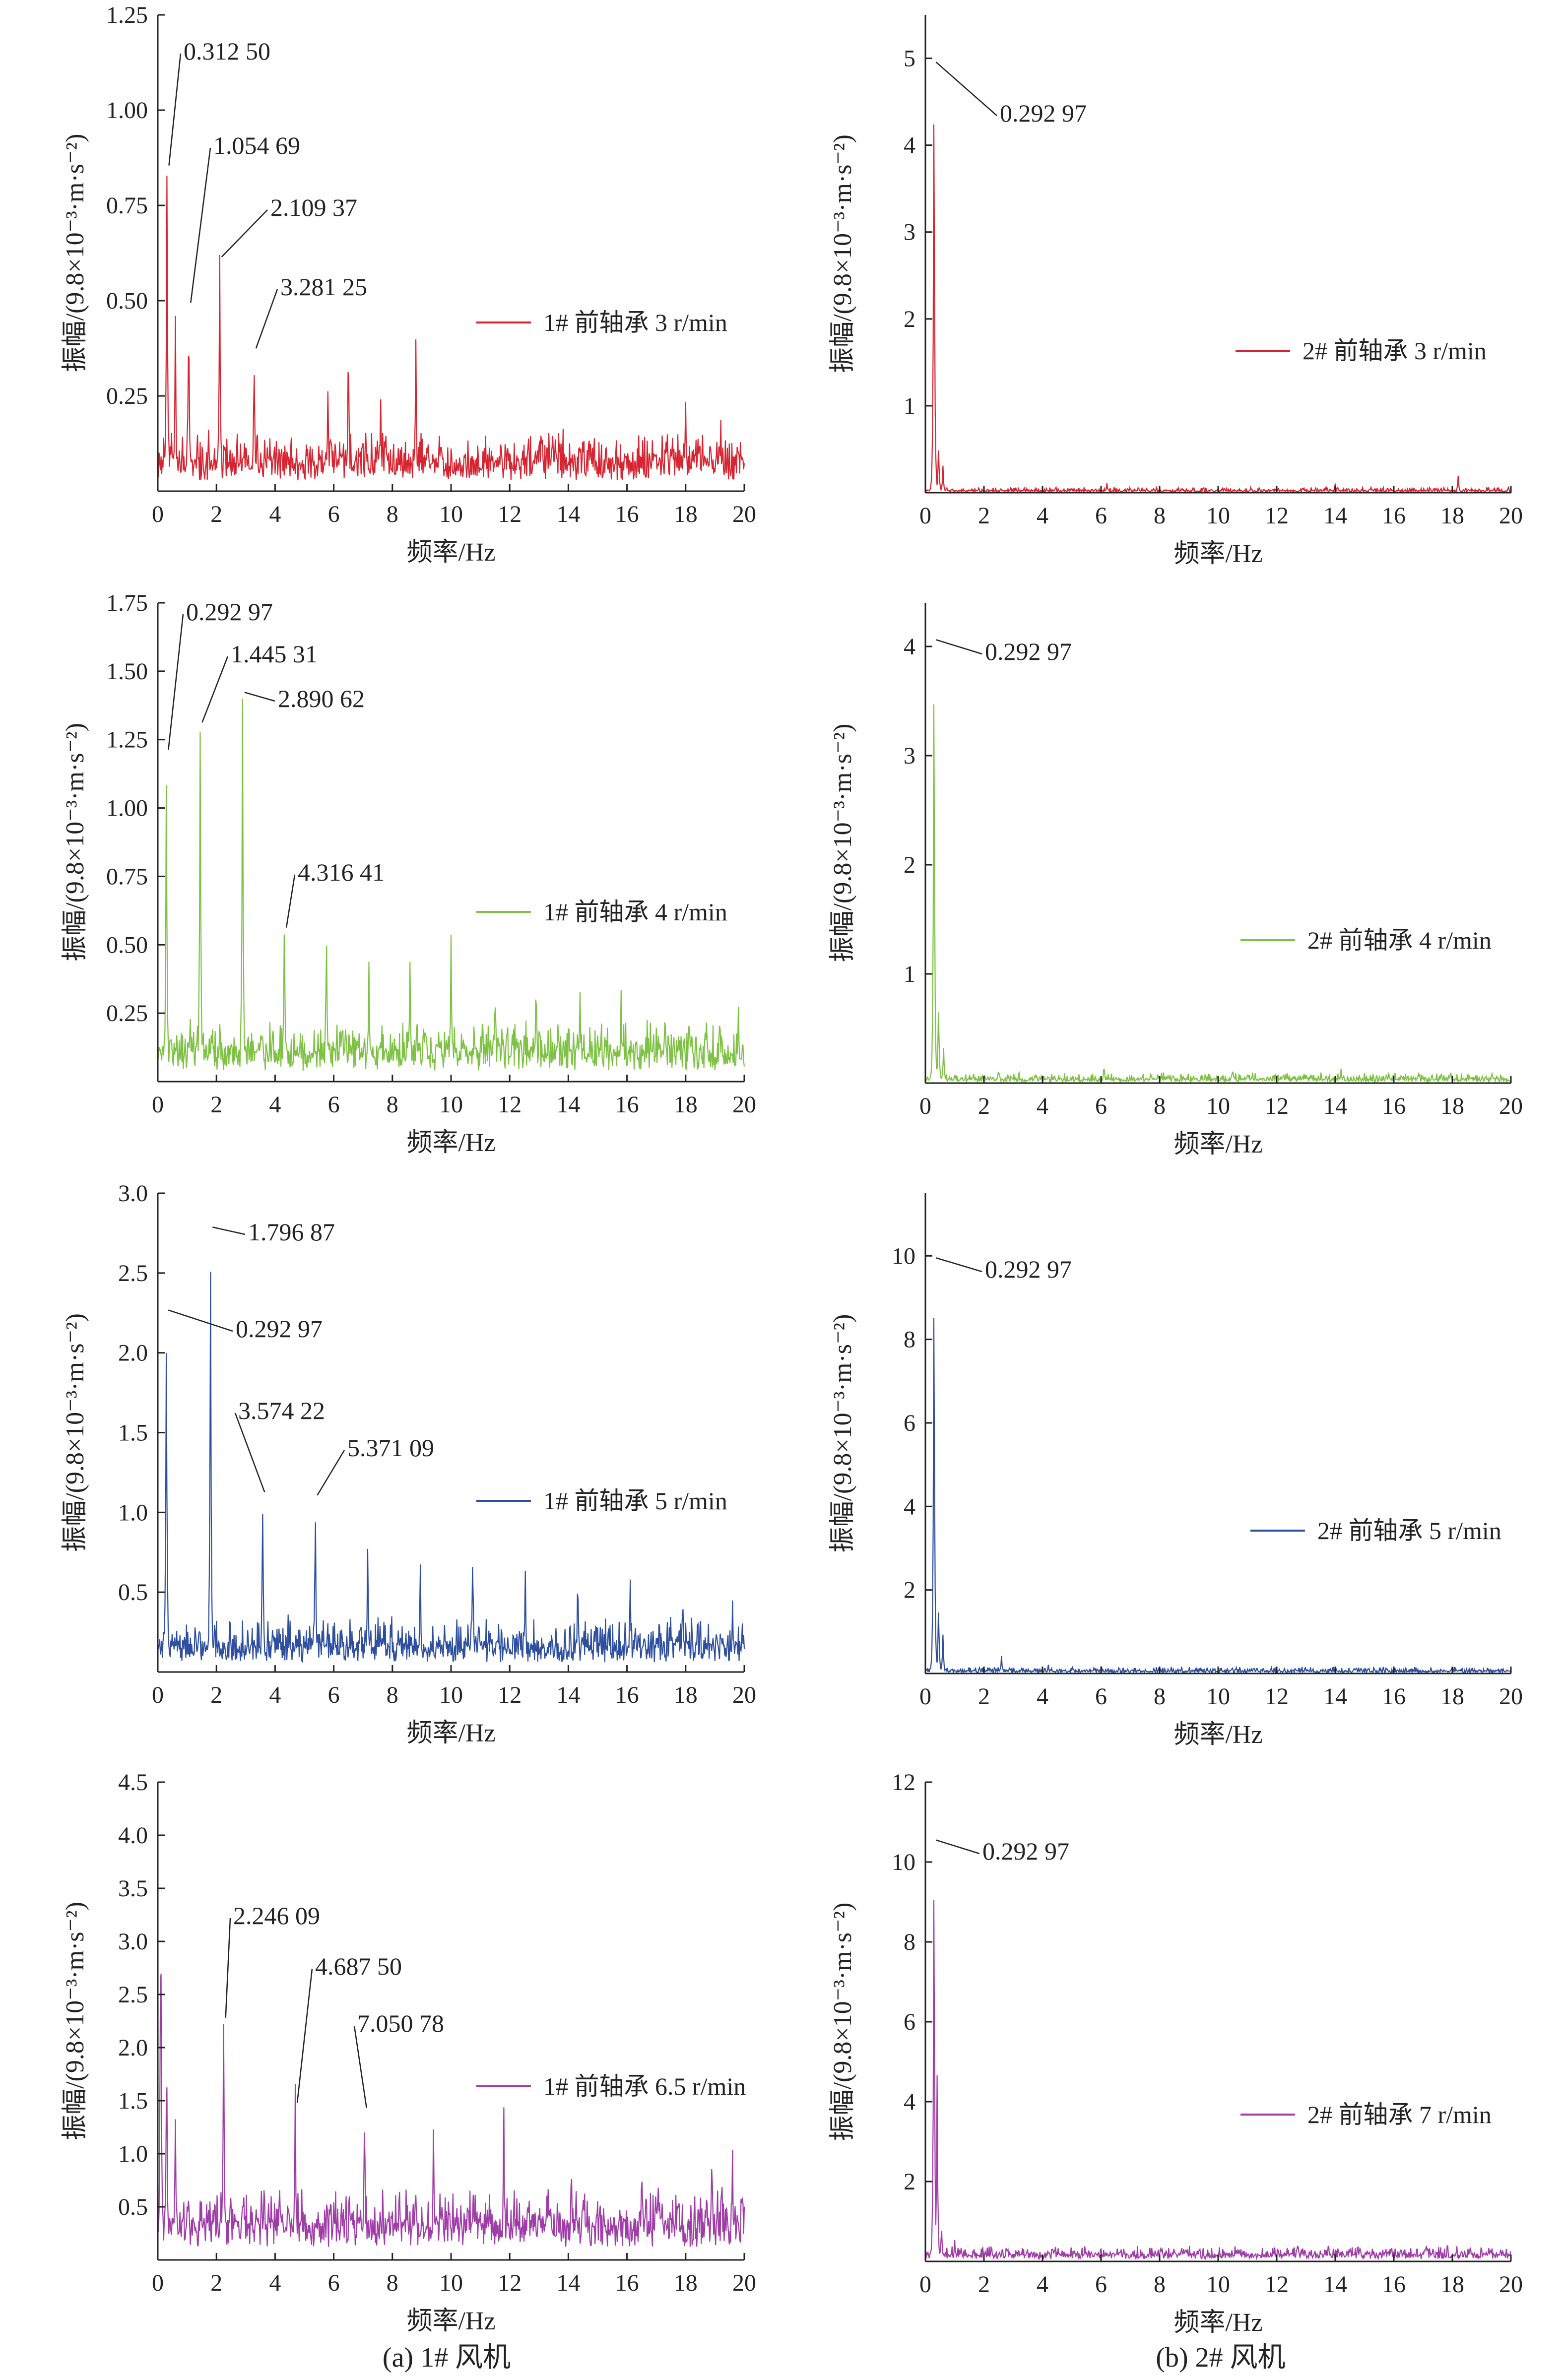 The image size is (1563, 2380). What do you see at coordinates (256, 145) in the screenshot?
I see `peak-label: 1.054 69` at bounding box center [256, 145].